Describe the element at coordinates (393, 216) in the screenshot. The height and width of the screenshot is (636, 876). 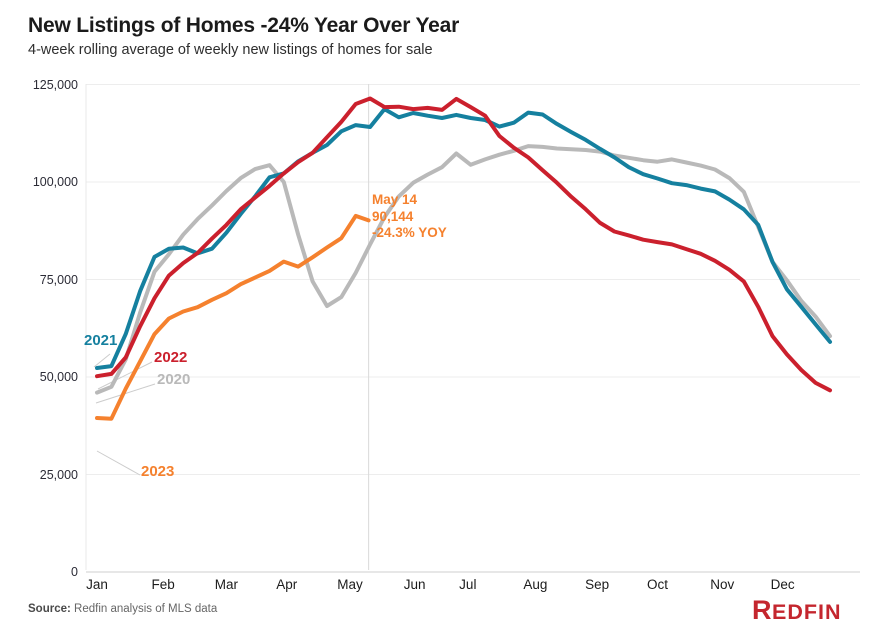
I see `annotation-value: 90,144` at that location.